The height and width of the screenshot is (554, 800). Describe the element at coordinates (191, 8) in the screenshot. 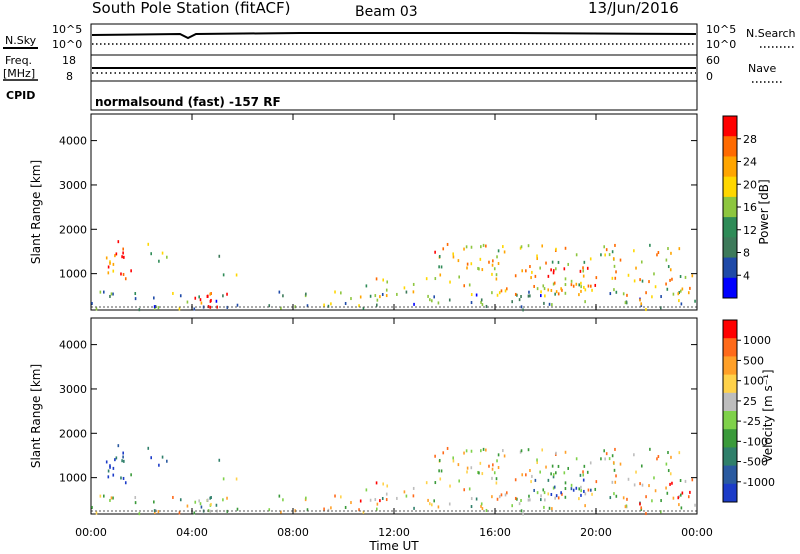

I see `chart-title: South Pole Station (fitACF)` at that location.